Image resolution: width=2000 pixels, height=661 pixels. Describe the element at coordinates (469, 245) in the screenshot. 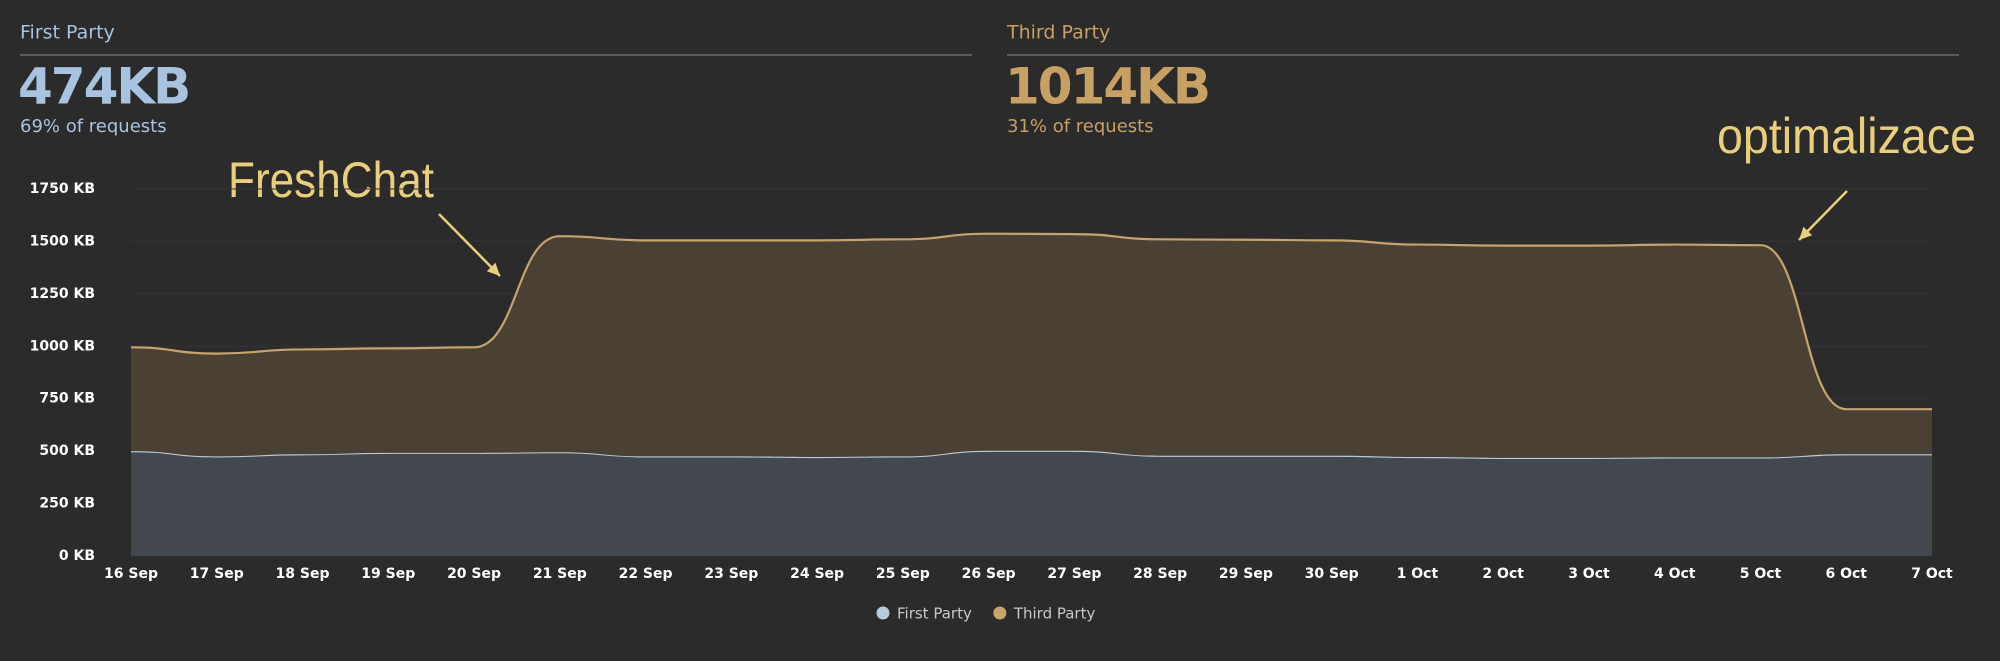

I see `arrow` at that location.